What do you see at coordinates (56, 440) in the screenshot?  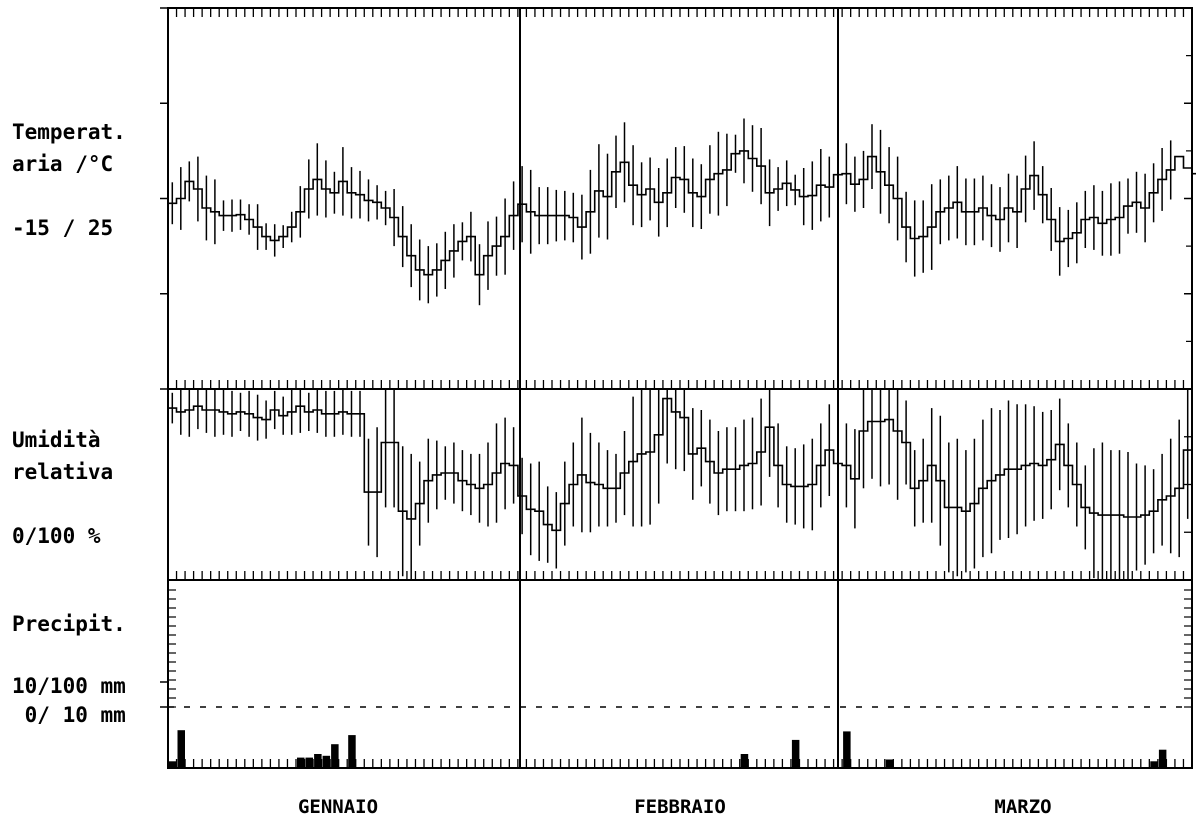 I see `hum-label-line1: Umidità` at bounding box center [56, 440].